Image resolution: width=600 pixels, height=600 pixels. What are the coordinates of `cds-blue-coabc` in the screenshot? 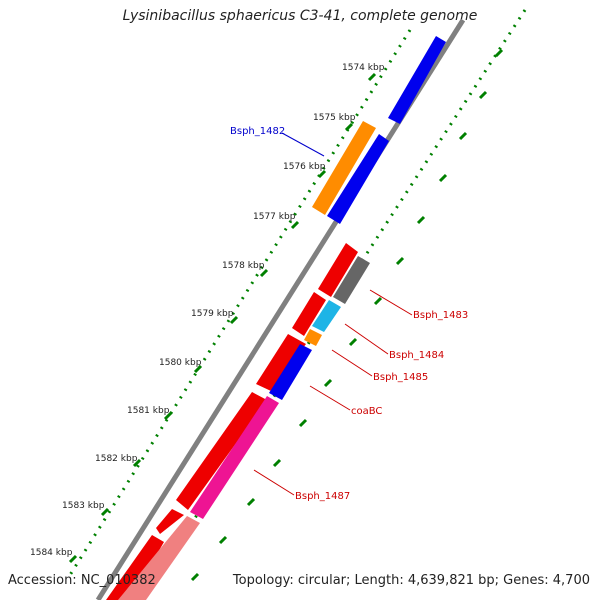 It's located at (290, 372).